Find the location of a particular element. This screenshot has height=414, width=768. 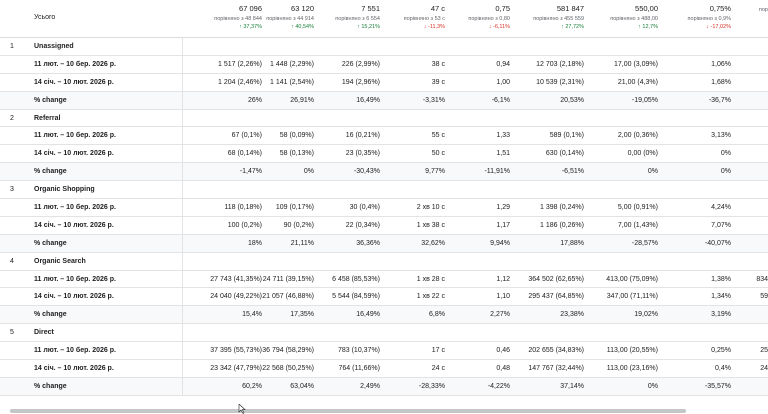

metric-cell: 6,8% is located at coordinates (437, 315).